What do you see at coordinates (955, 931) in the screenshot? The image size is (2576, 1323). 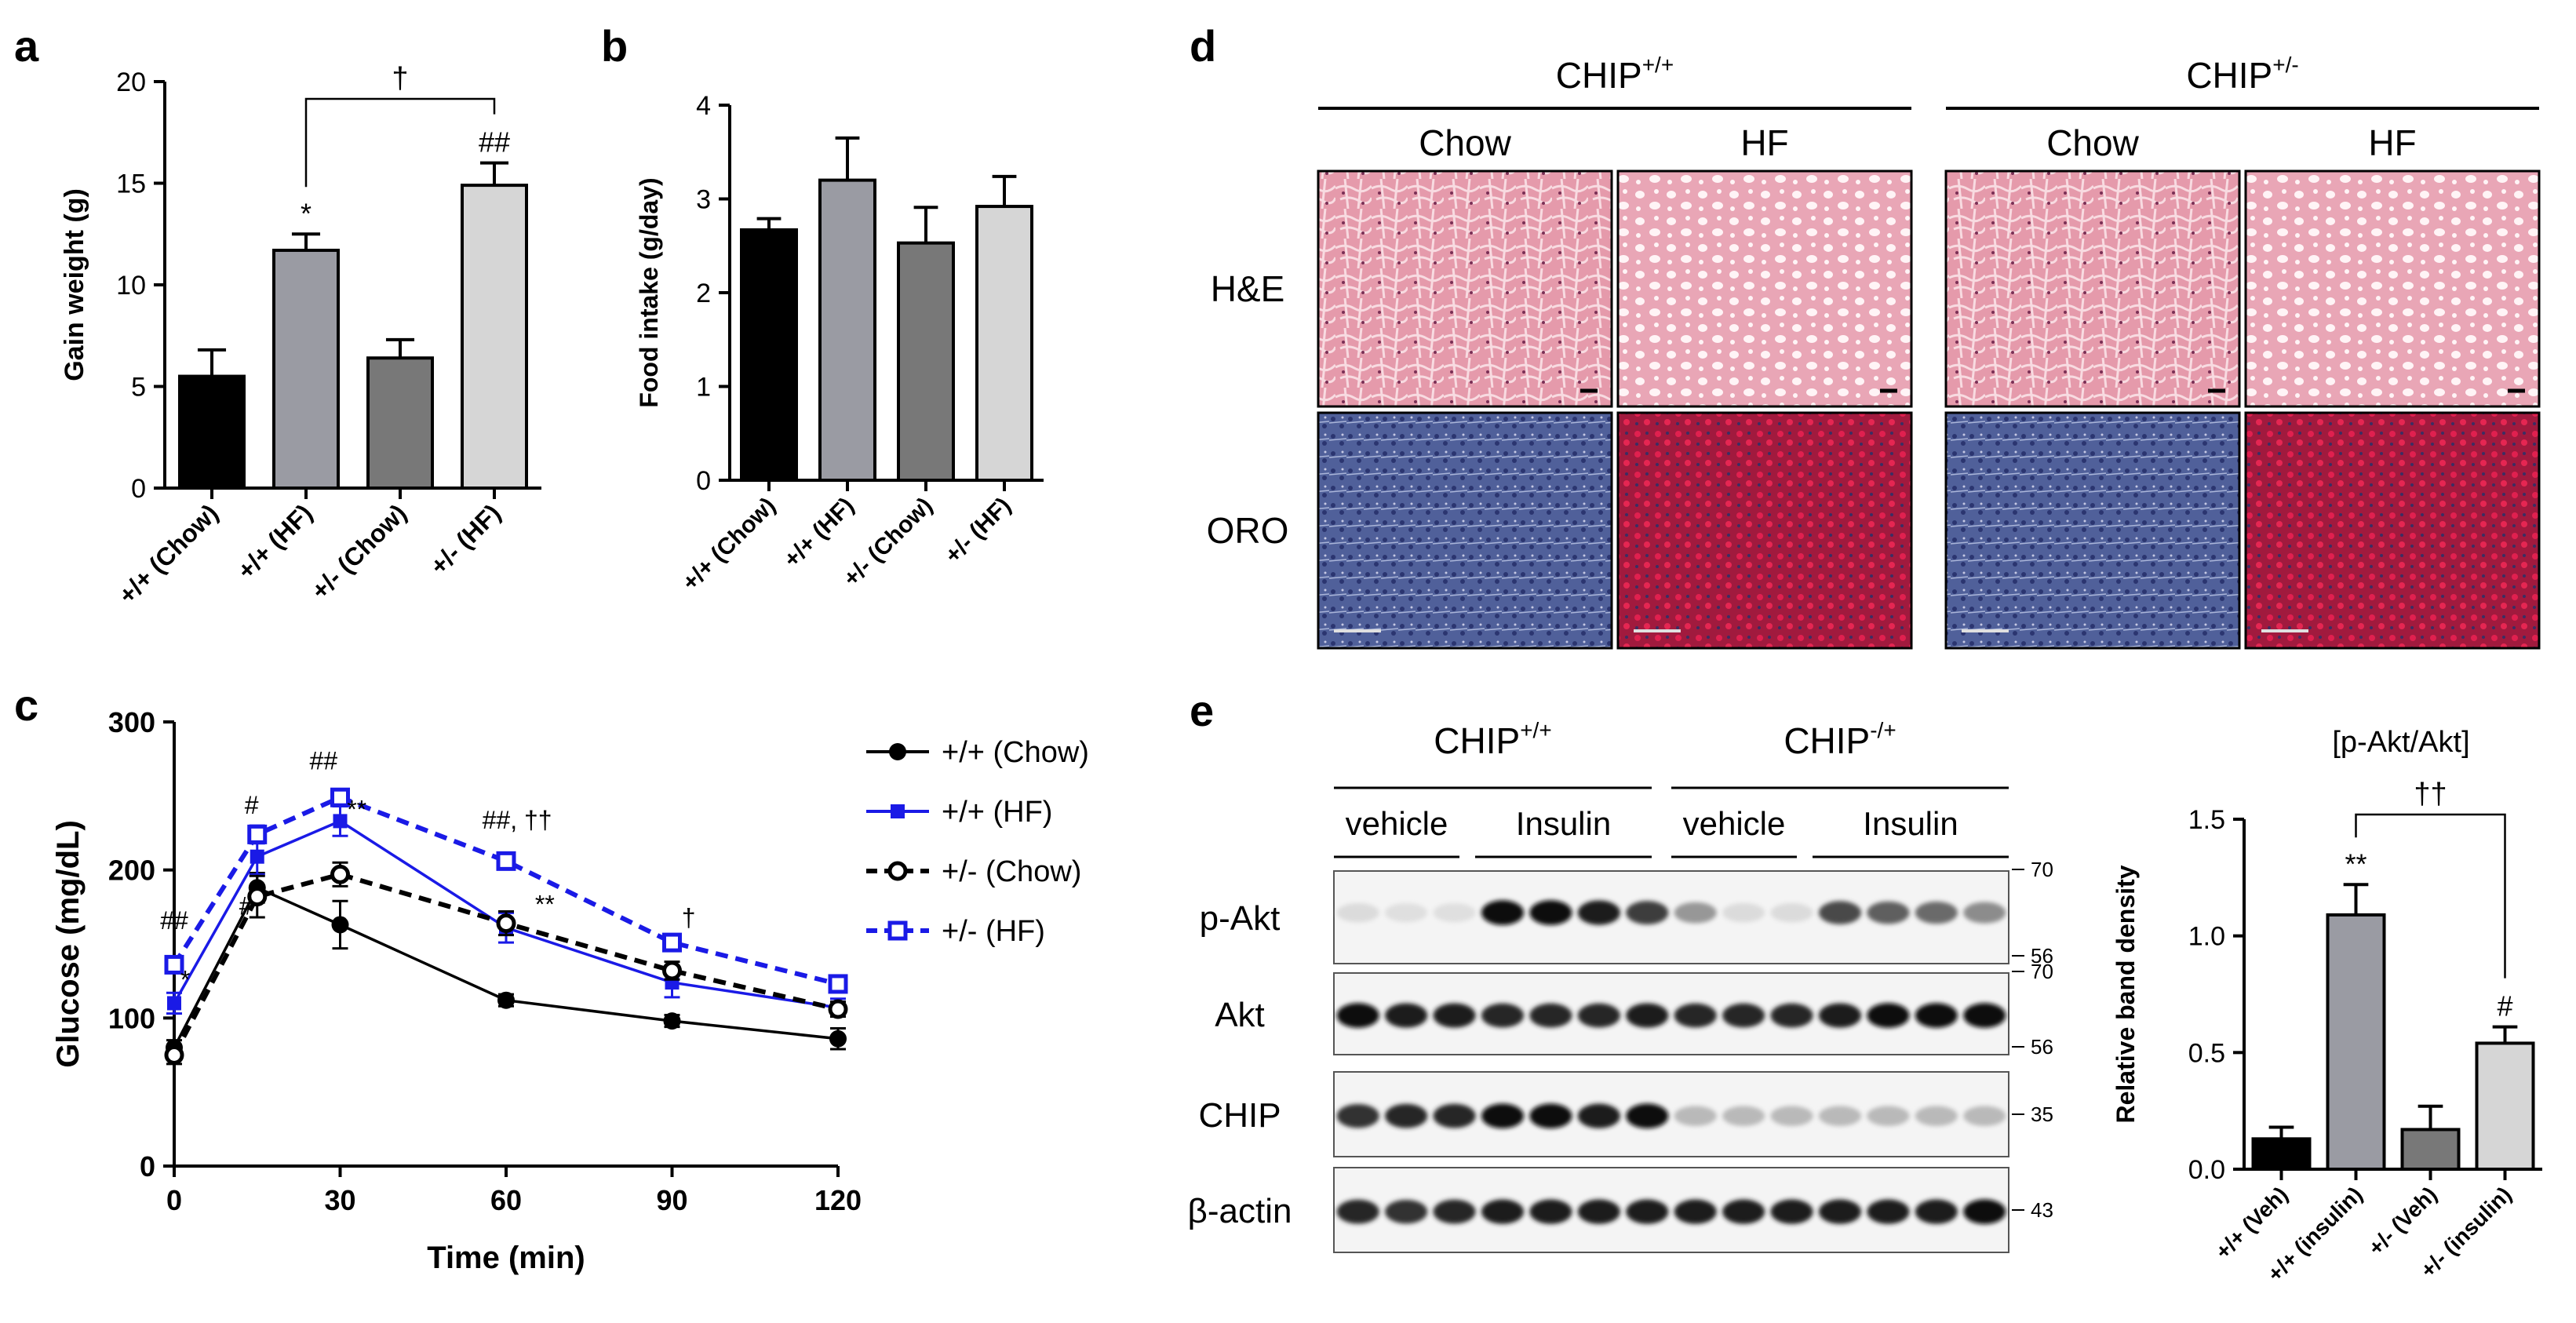 I see `legend-entry: +/- (HF)` at bounding box center [955, 931].